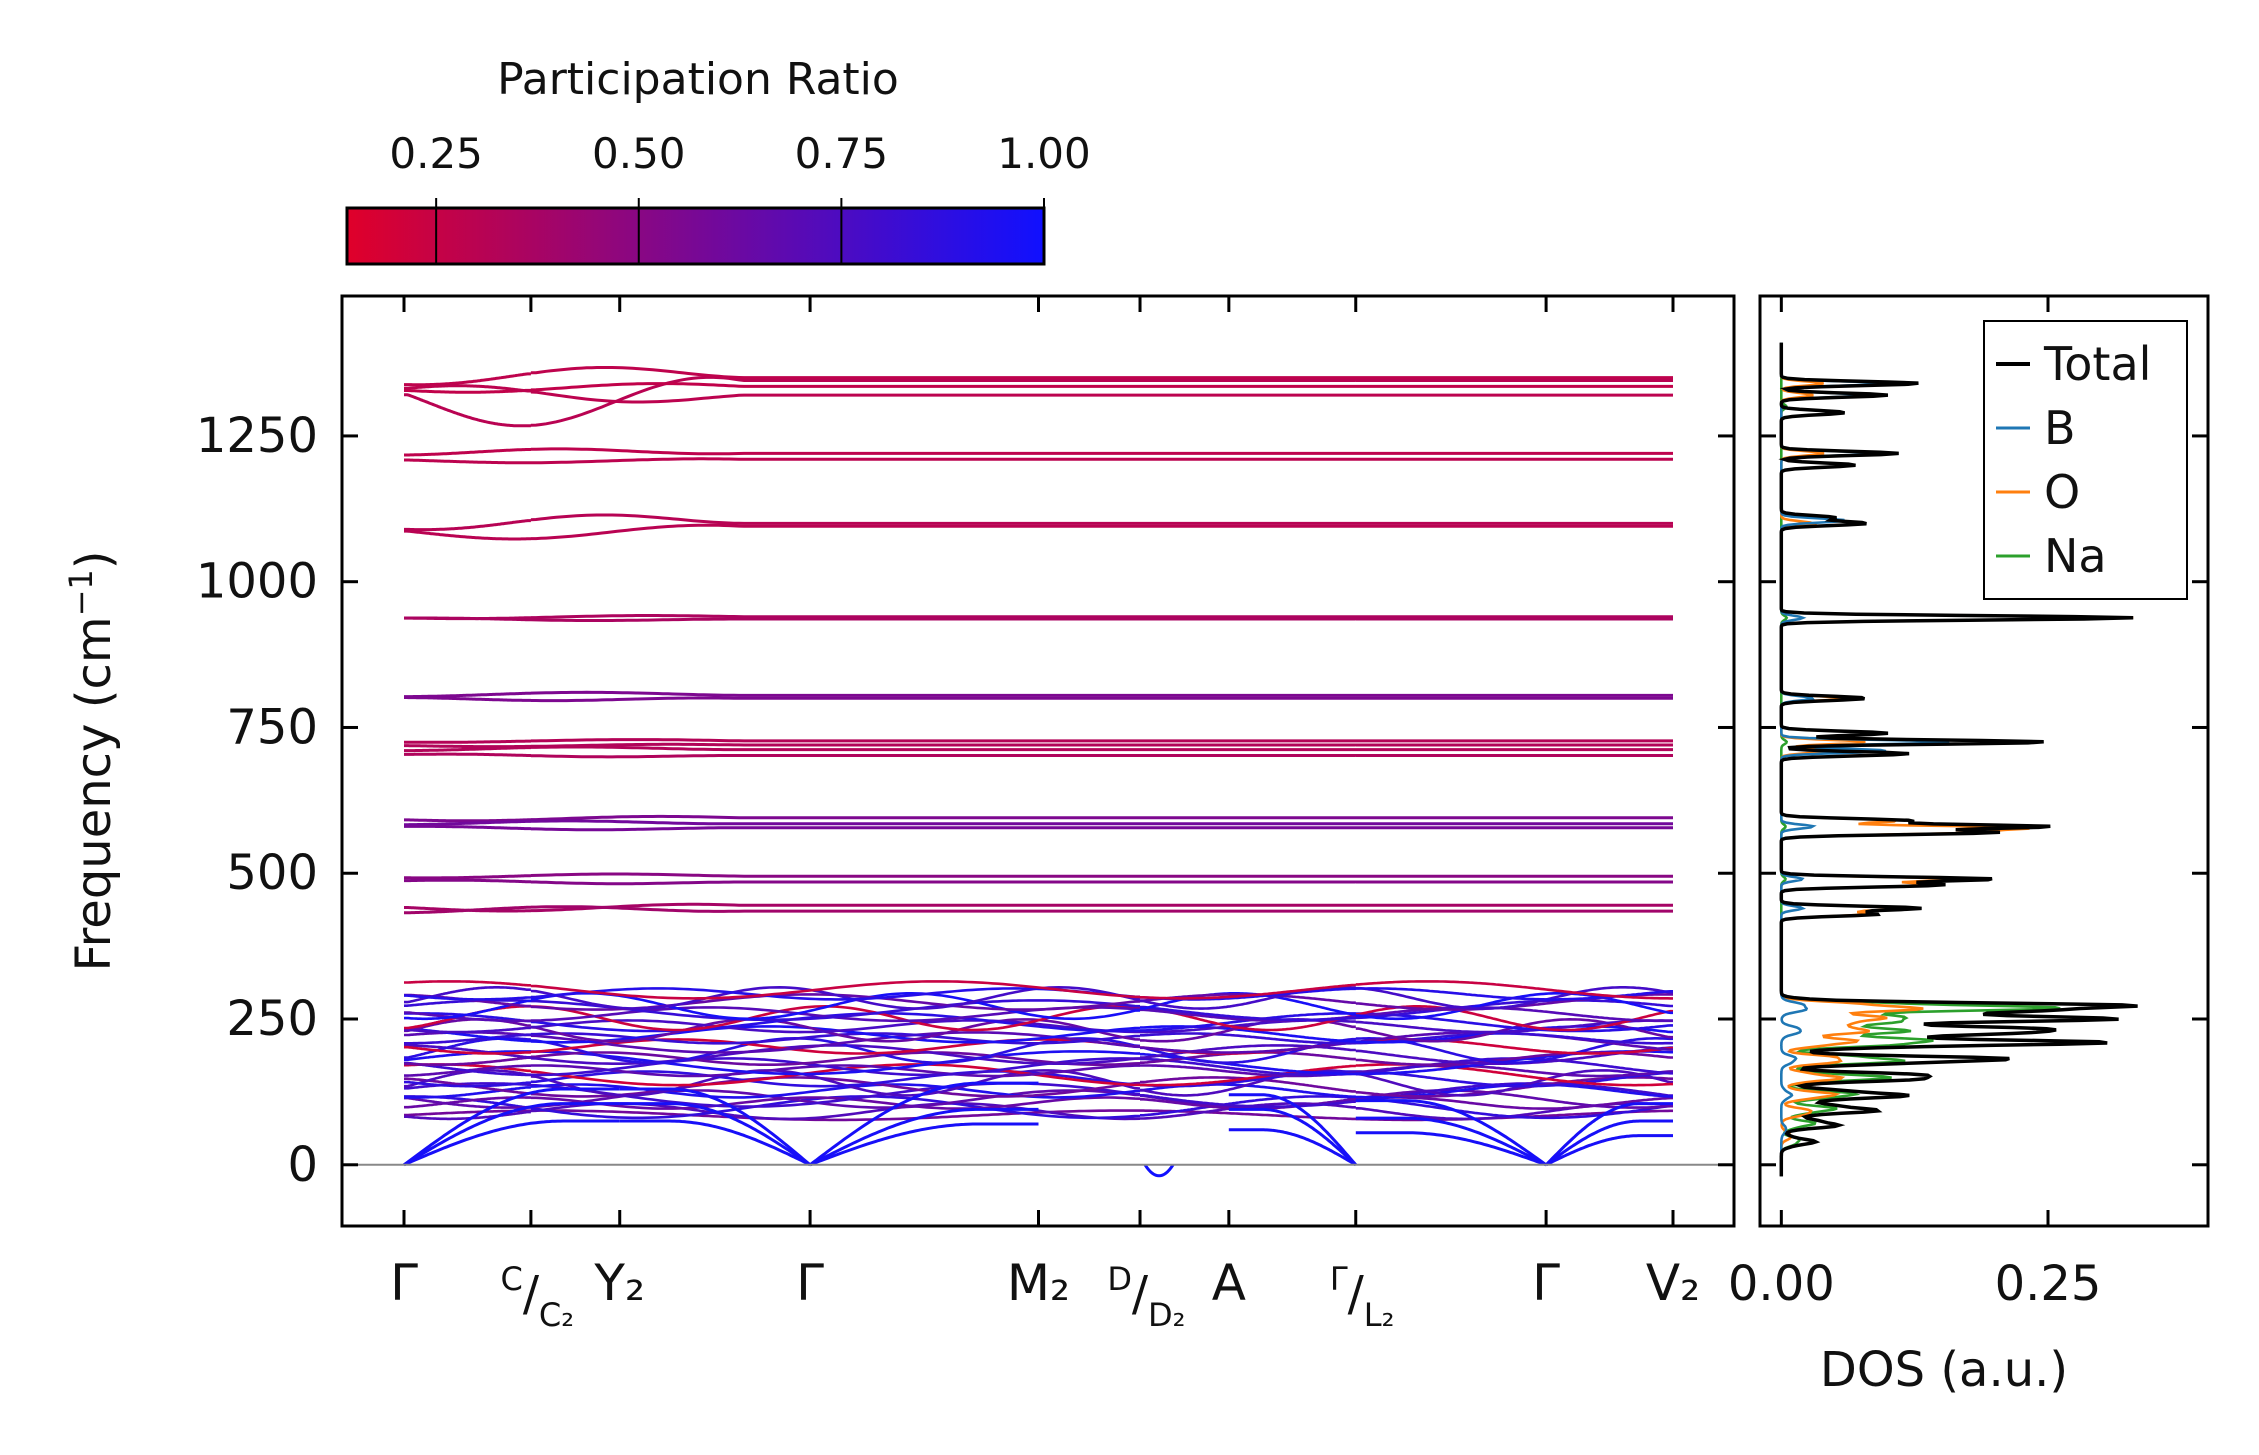 The height and width of the screenshot is (1455, 2259). What do you see at coordinates (2062, 492) in the screenshot?
I see `legend-label-o: O` at bounding box center [2062, 492].